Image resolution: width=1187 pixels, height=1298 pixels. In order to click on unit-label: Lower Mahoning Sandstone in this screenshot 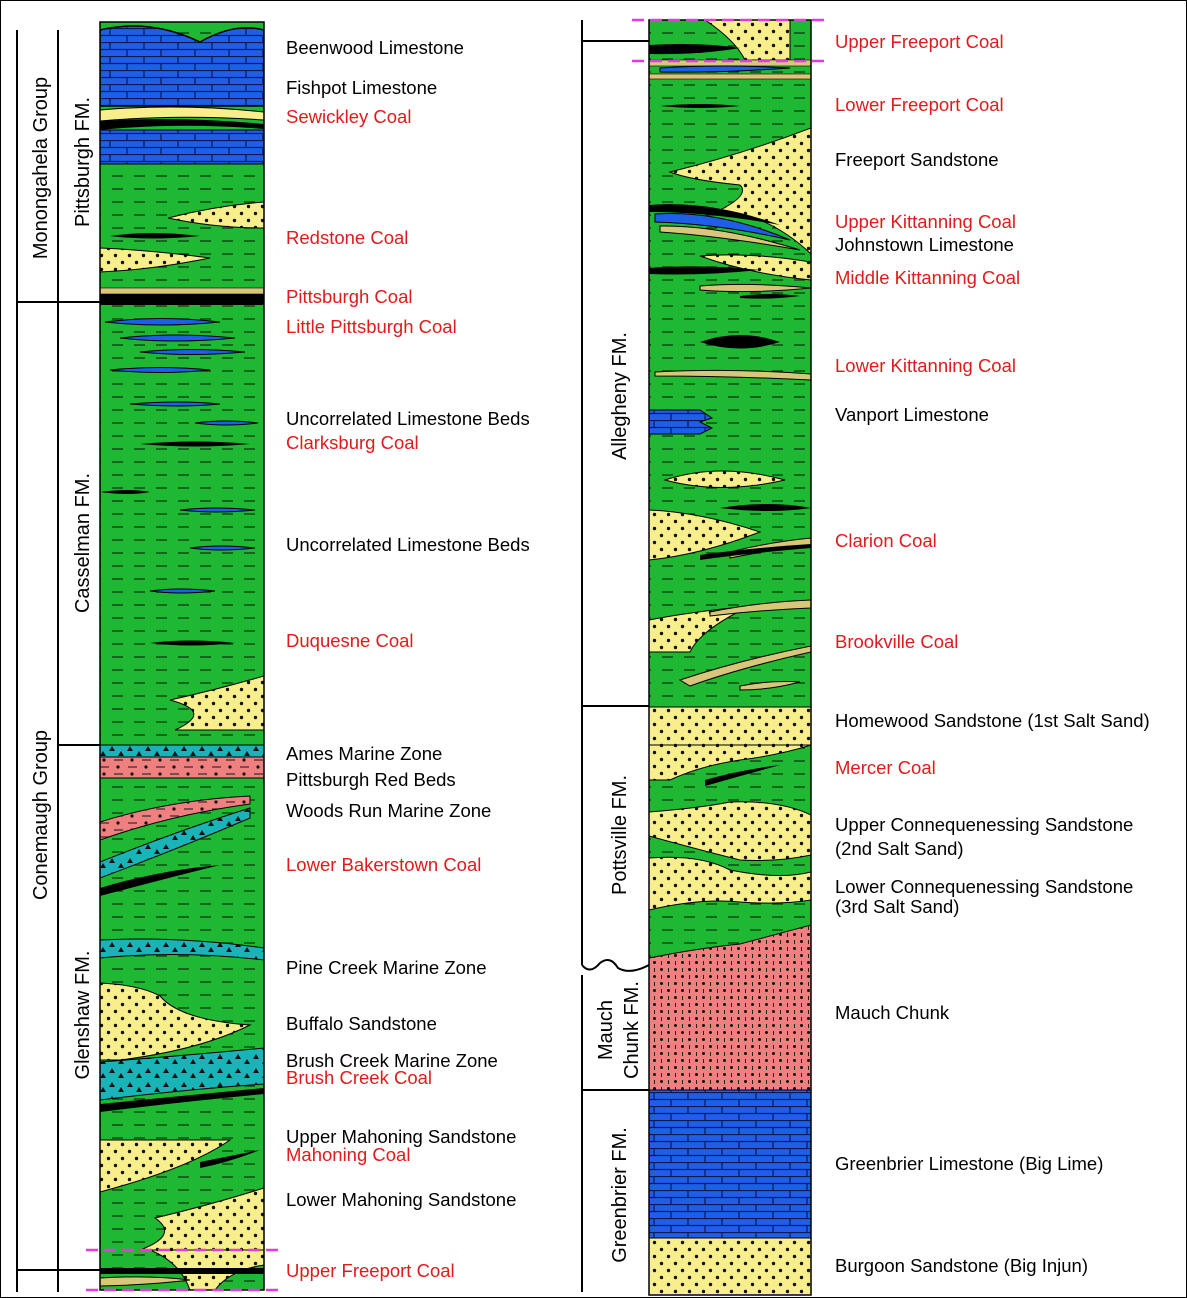, I will do `click(401, 1199)`.